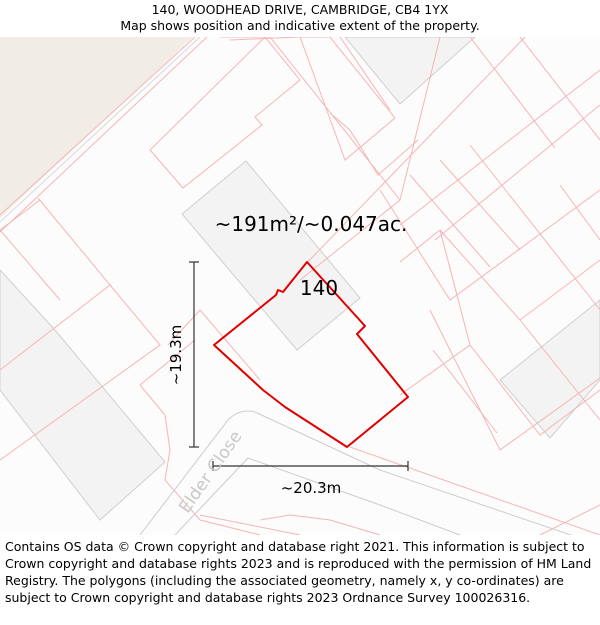 The height and width of the screenshot is (625, 600). Describe the element at coordinates (176, 355) in the screenshot. I see `vertical-dimension-label: ~19.3m` at that location.